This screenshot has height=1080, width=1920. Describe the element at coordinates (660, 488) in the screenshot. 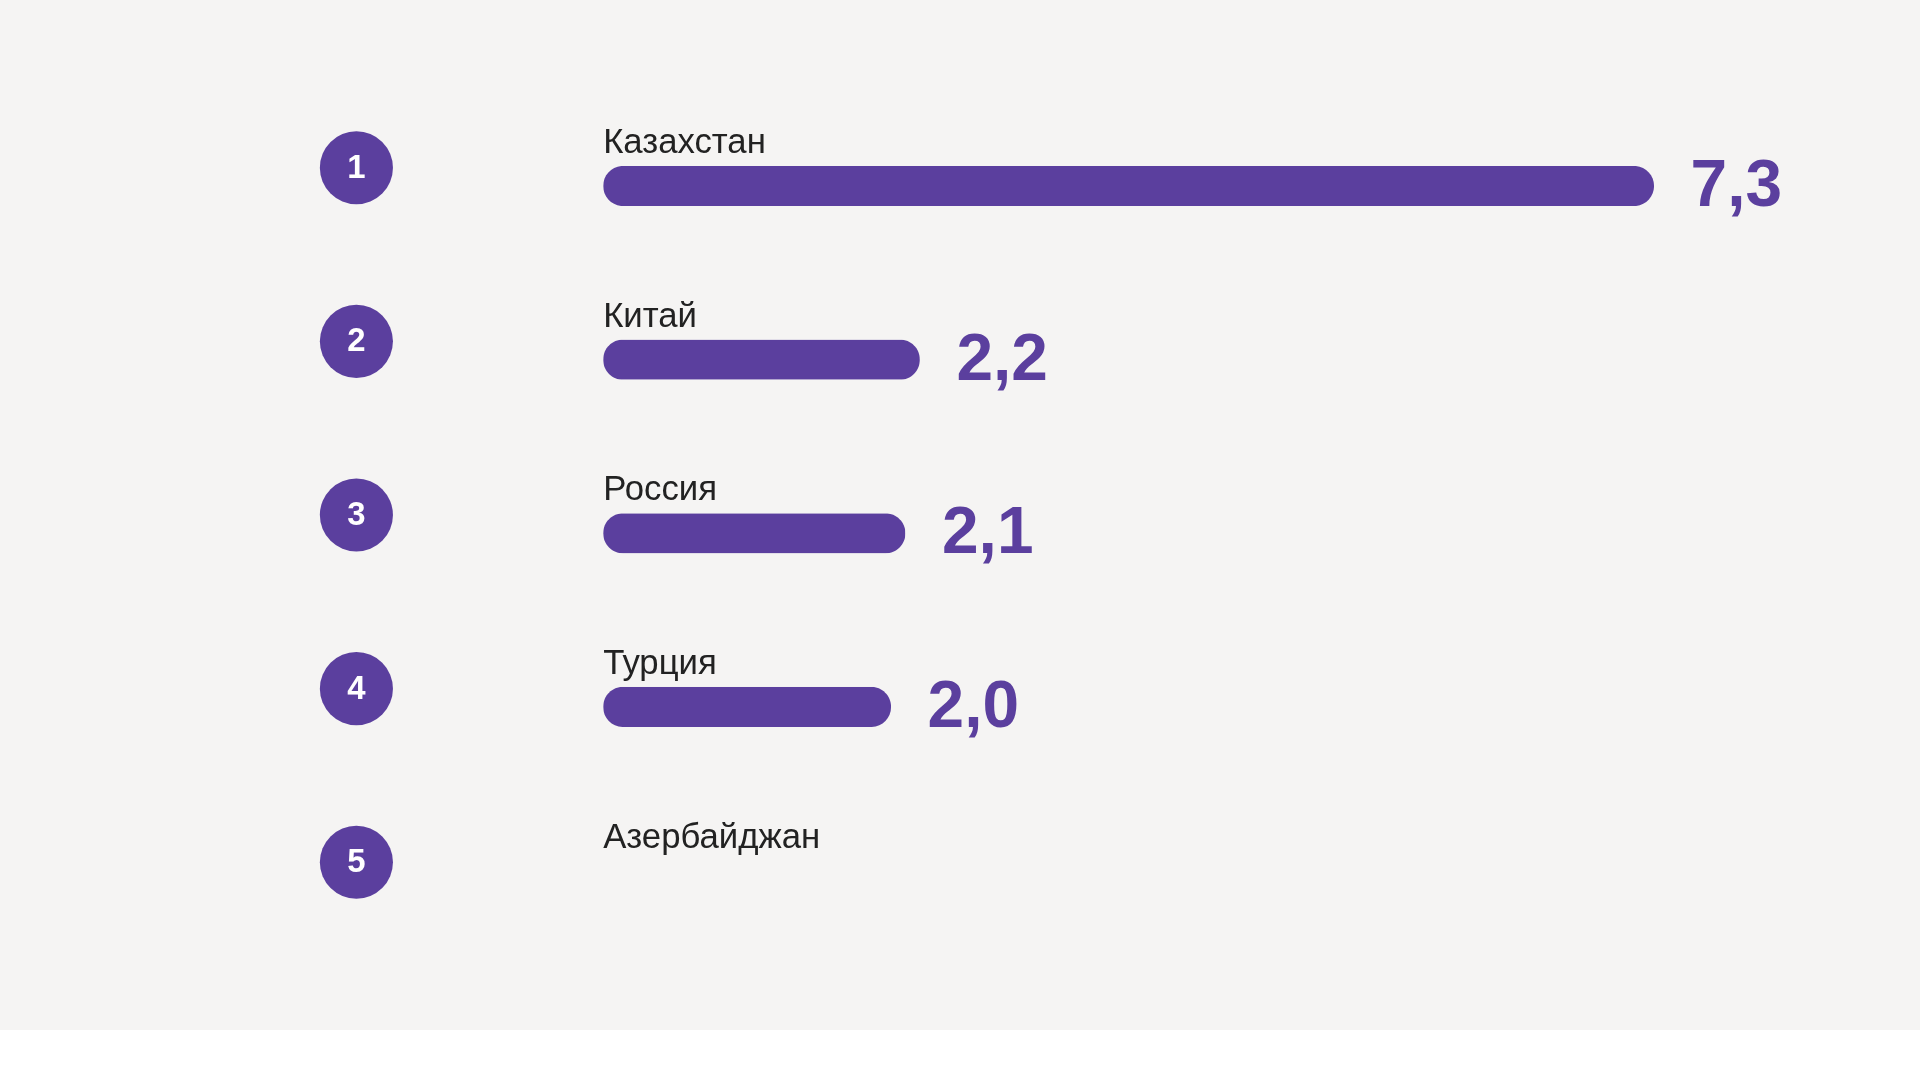

I see `y-tick-label: Россия` at that location.